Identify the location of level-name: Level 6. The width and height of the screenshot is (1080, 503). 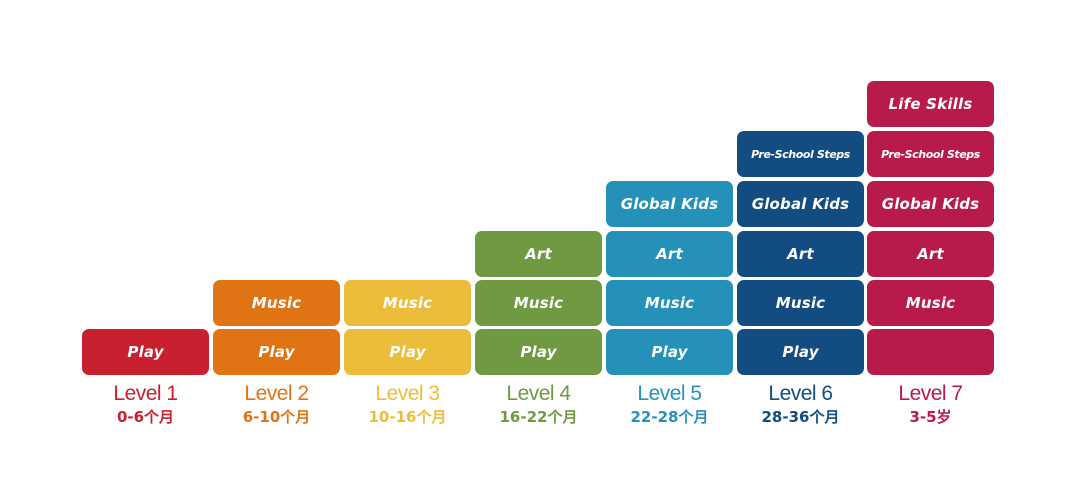
(800, 393).